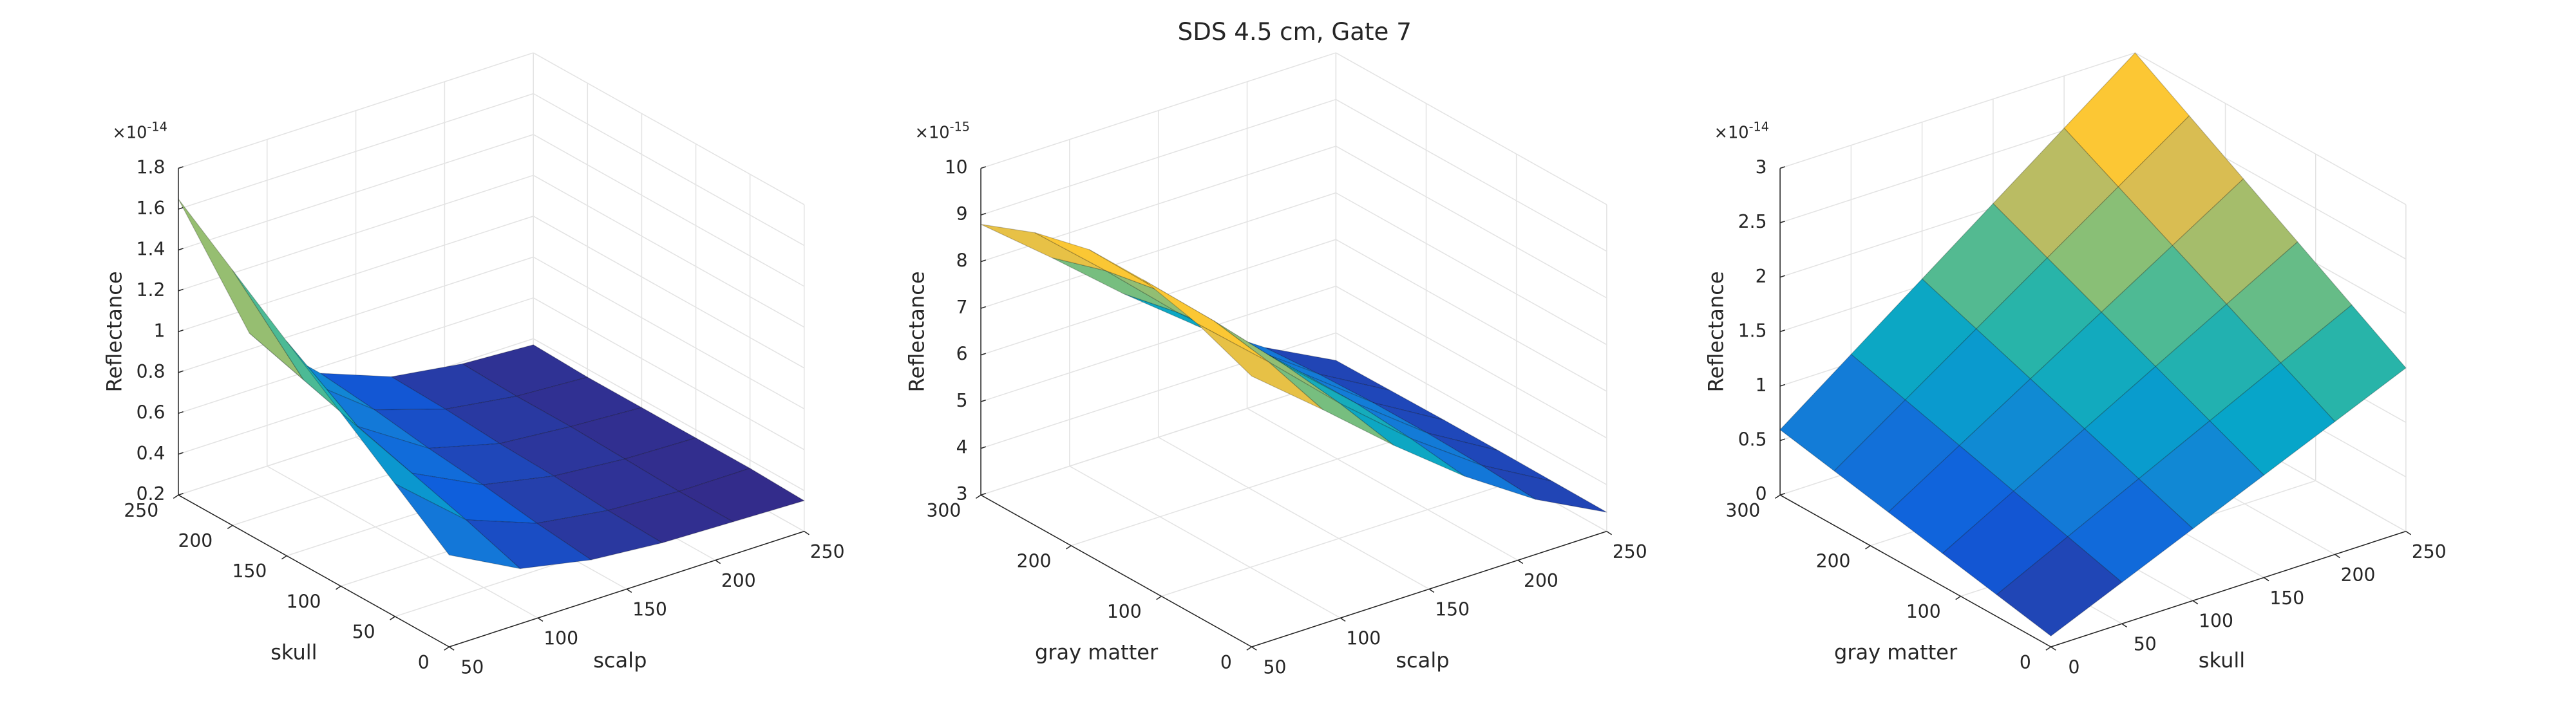 The image size is (2576, 724). What do you see at coordinates (962, 447) in the screenshot?
I see `z-tick-label: 4` at bounding box center [962, 447].